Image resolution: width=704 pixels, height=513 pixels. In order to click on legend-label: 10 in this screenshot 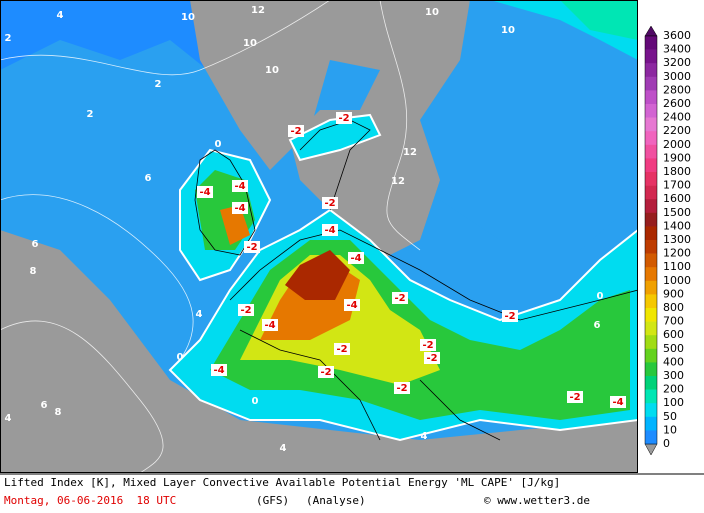, I will do `click(670, 429)`.